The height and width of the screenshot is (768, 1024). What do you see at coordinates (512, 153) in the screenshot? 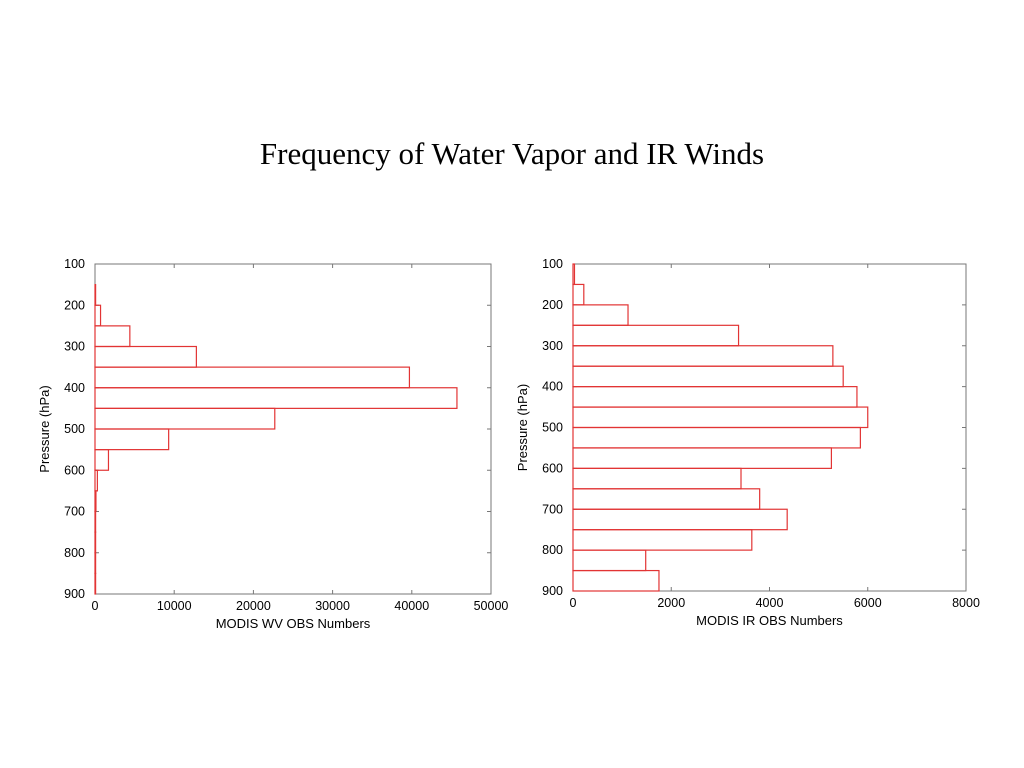
I see `slide-title: Frequency of Water Vapor and IR Winds` at bounding box center [512, 153].